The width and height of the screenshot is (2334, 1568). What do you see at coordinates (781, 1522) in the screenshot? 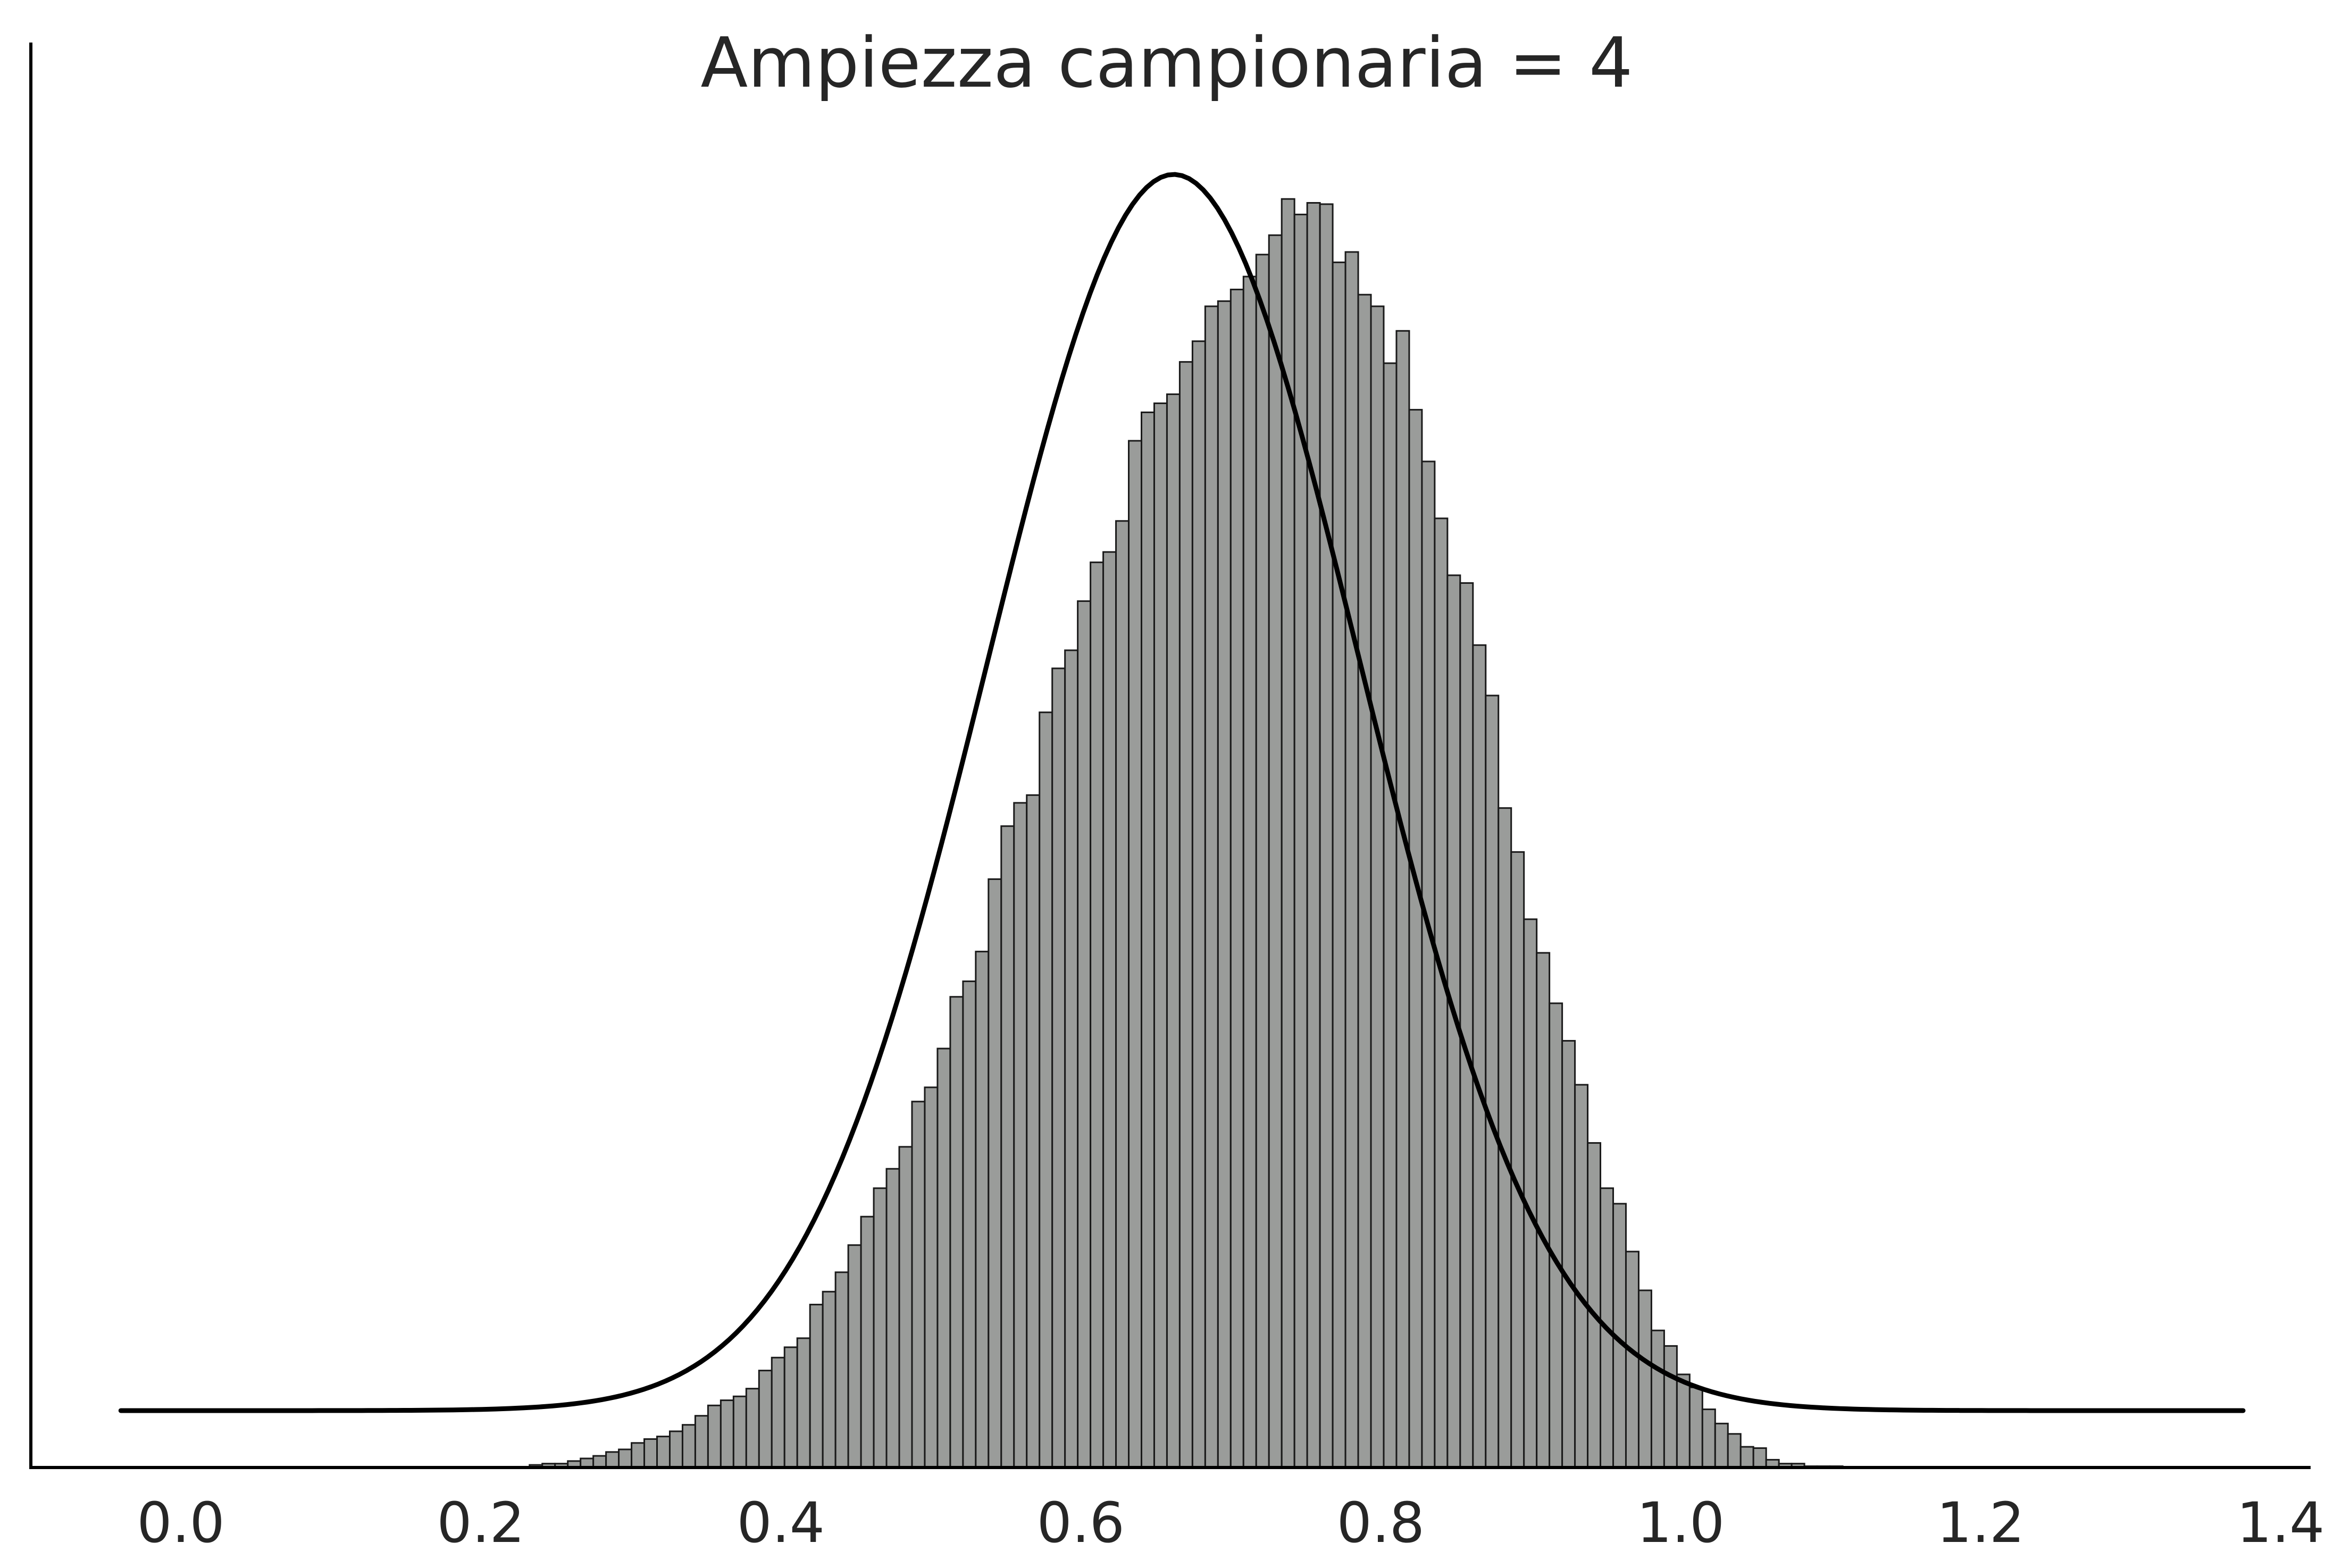
I see `x-tick-label: 0.4` at bounding box center [781, 1522].